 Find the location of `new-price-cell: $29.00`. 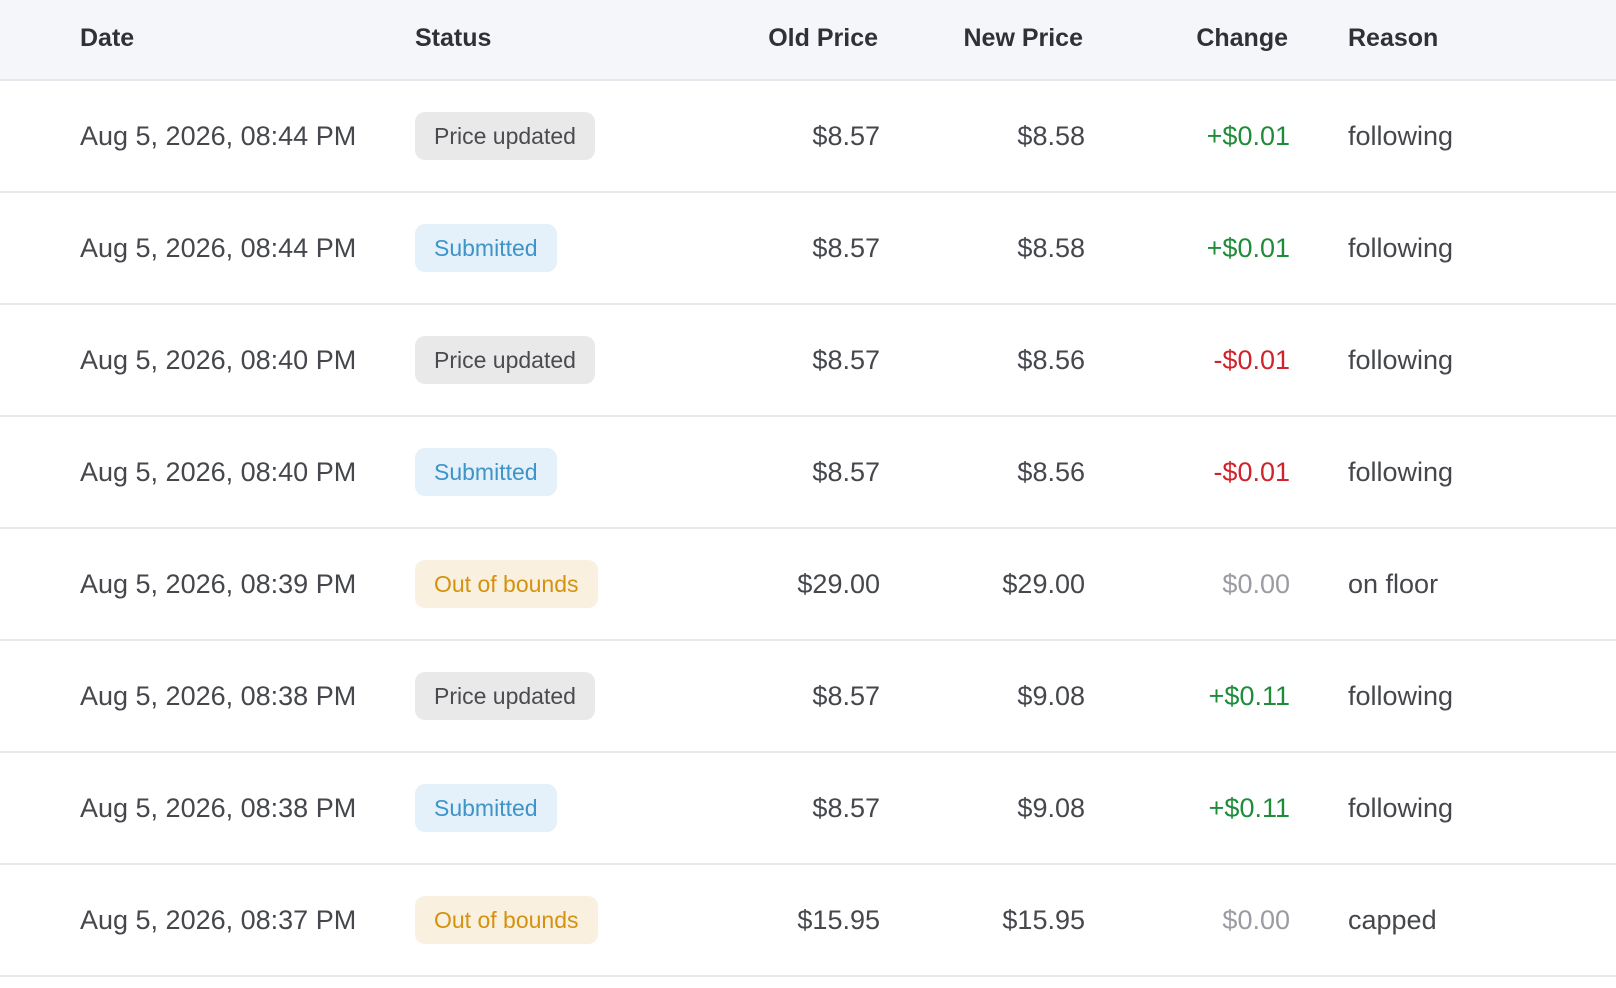

new-price-cell: $29.00 is located at coordinates (1043, 584).